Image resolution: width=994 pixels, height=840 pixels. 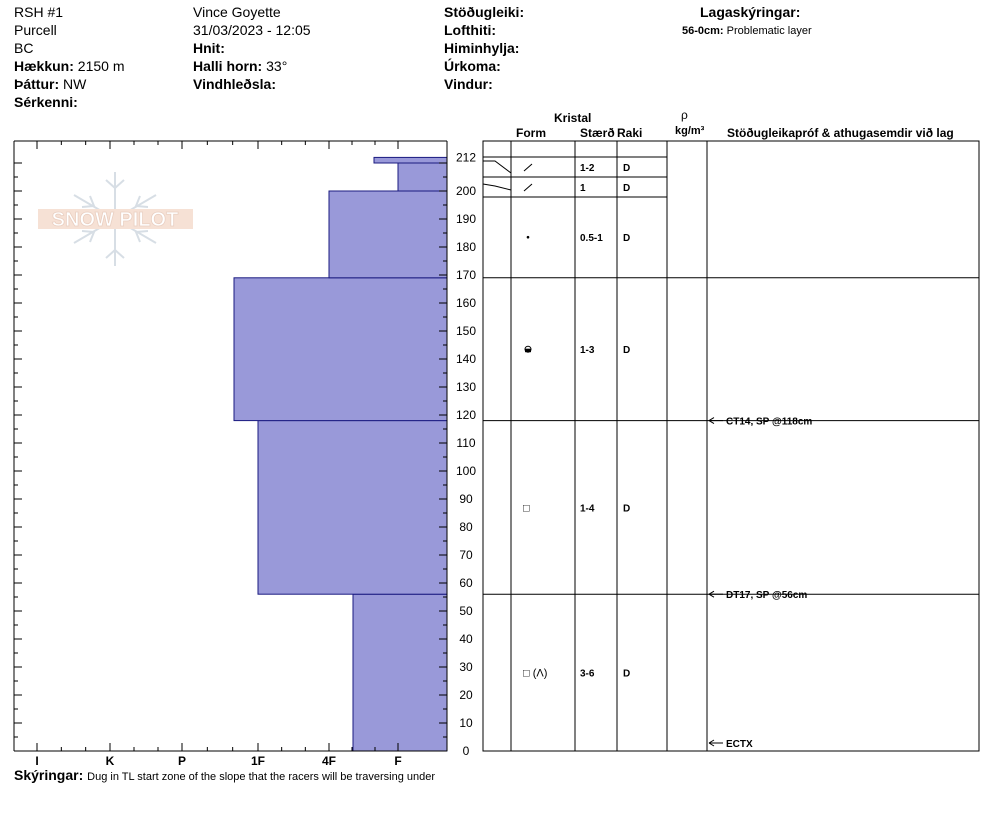 I want to click on size-label: 1-3, so click(x=587, y=350).